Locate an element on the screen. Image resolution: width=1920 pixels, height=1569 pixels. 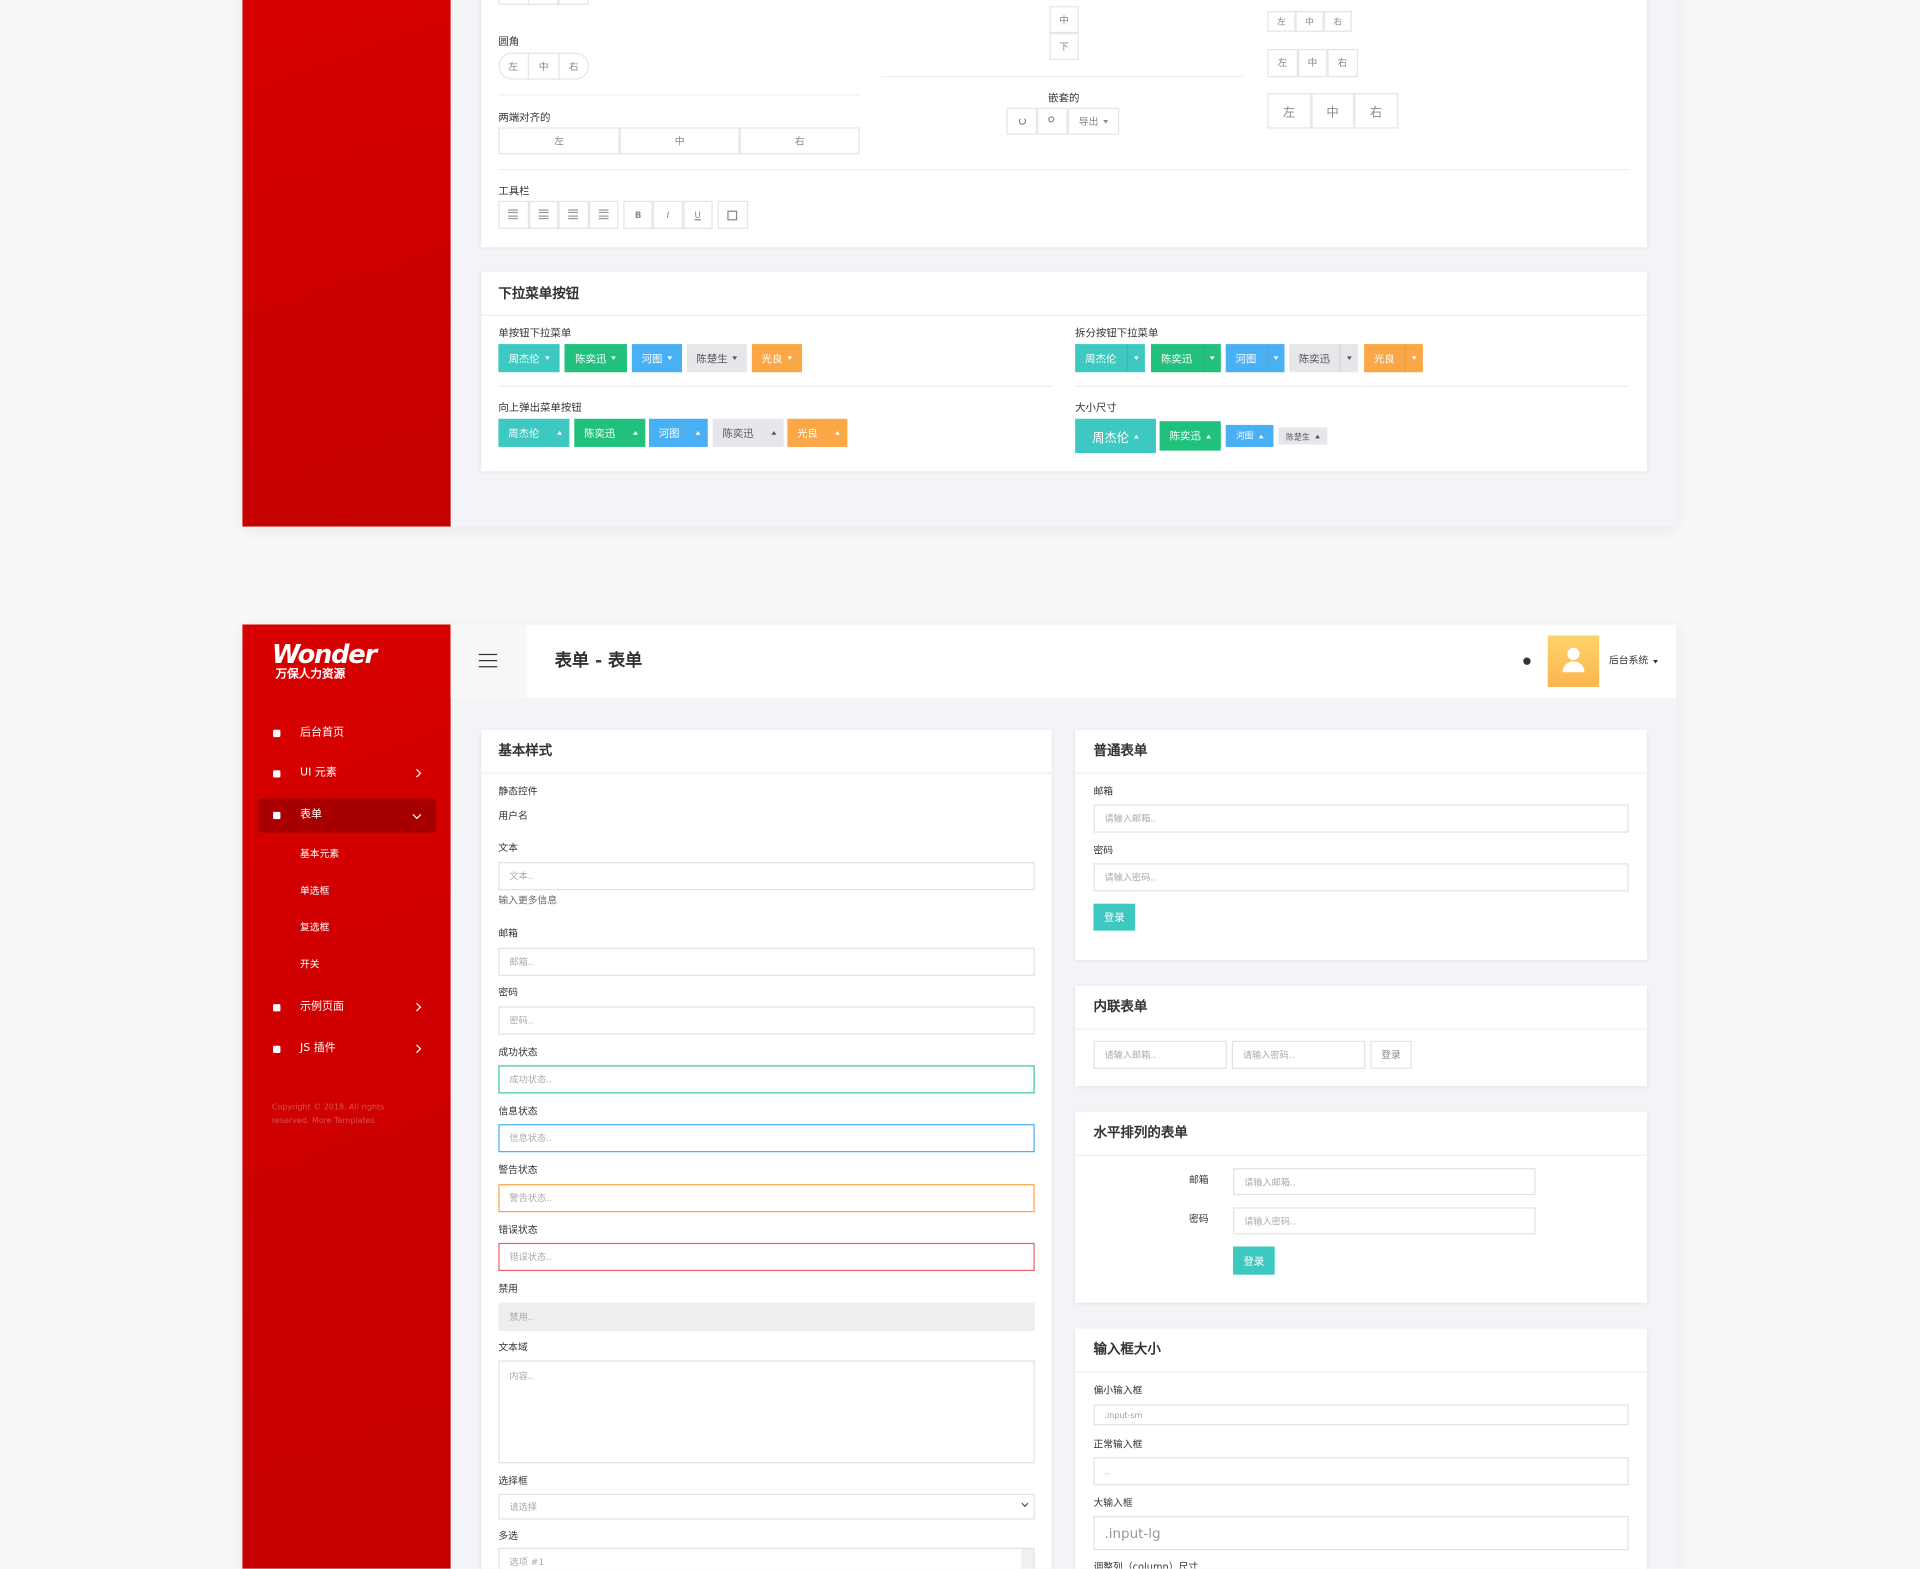
dropdown-button: 光良 is located at coordinates (777, 358).